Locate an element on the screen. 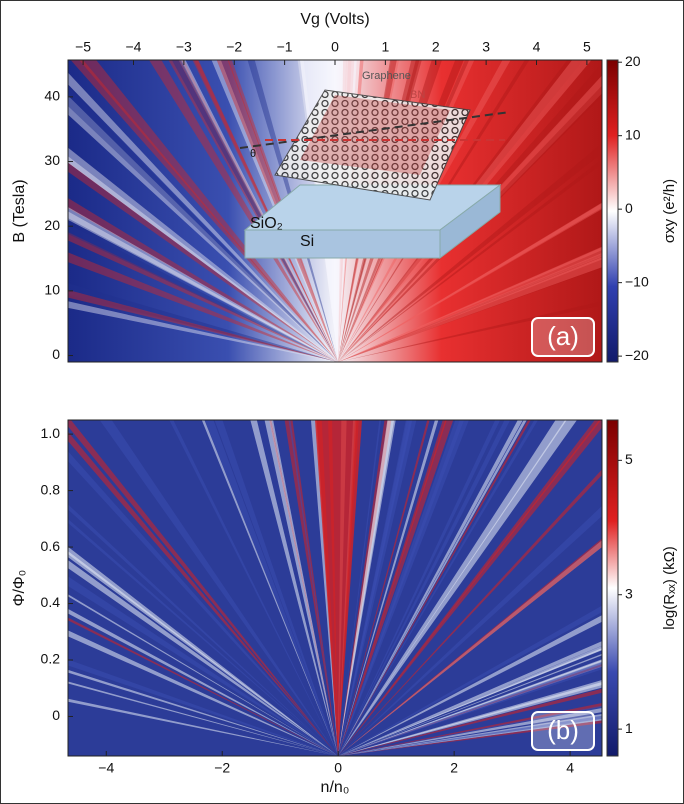 Image resolution: width=684 pixels, height=804 pixels. panel-label-box is located at coordinates (563, 731).